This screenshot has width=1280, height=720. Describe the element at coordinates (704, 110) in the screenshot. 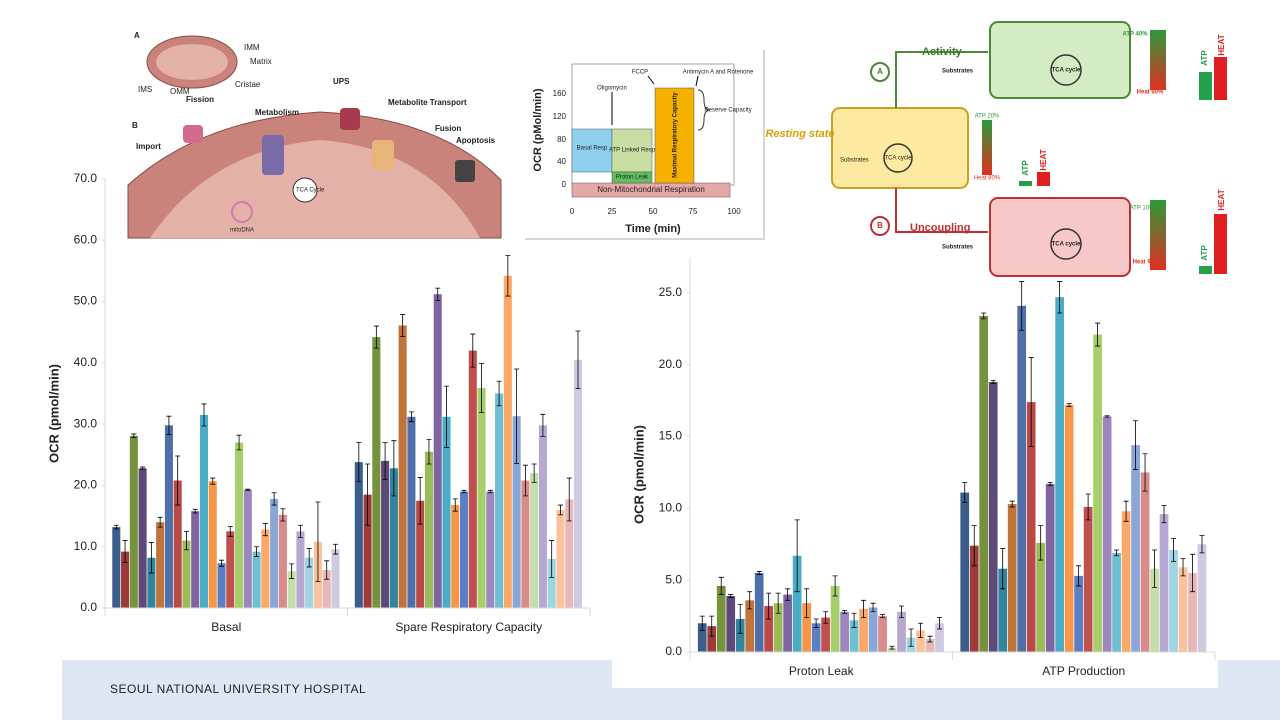

I see `brace` at that location.